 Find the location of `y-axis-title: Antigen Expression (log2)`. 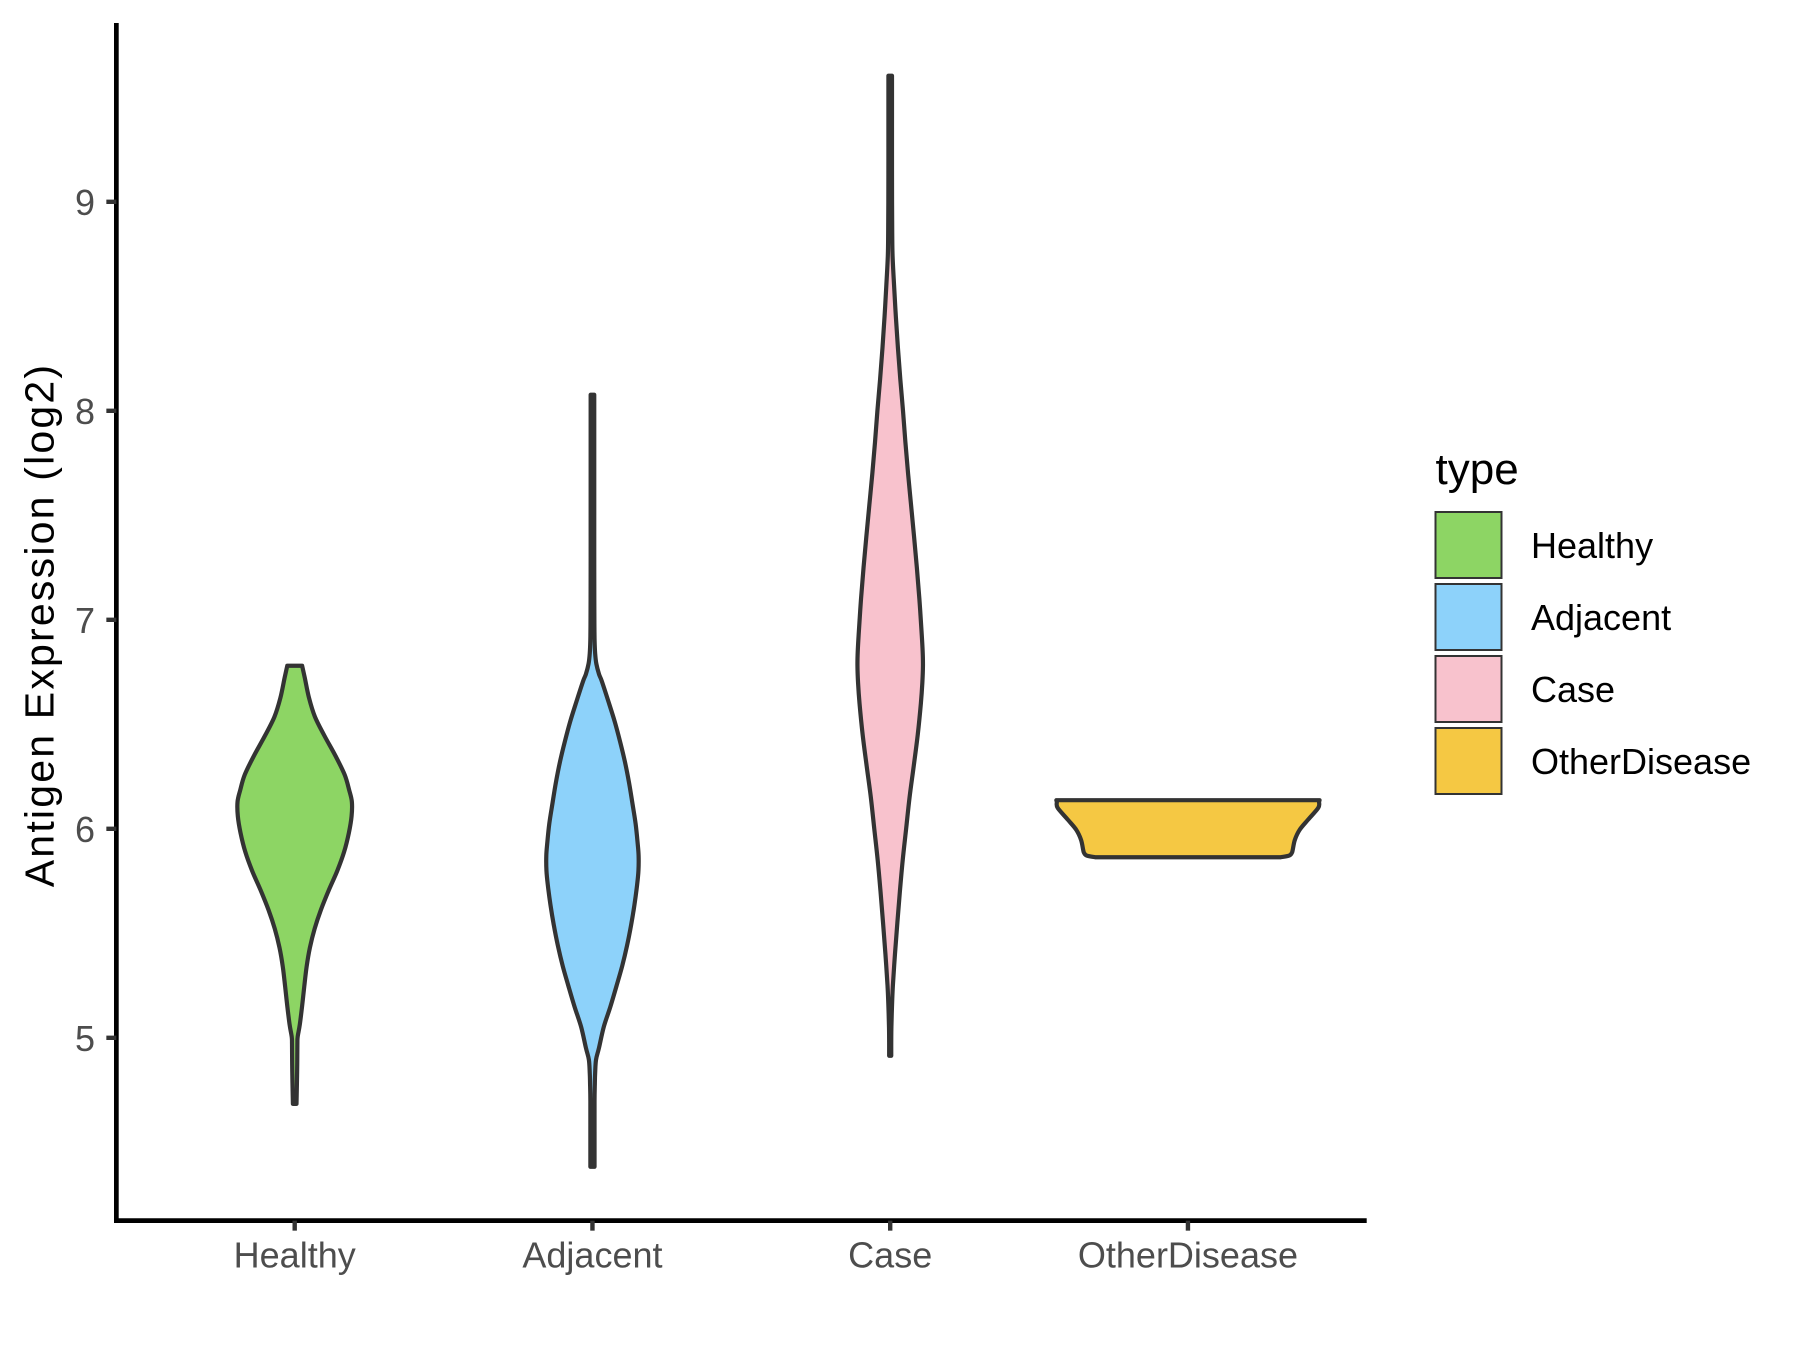

y-axis-title: Antigen Expression (log2) is located at coordinates (40, 625).